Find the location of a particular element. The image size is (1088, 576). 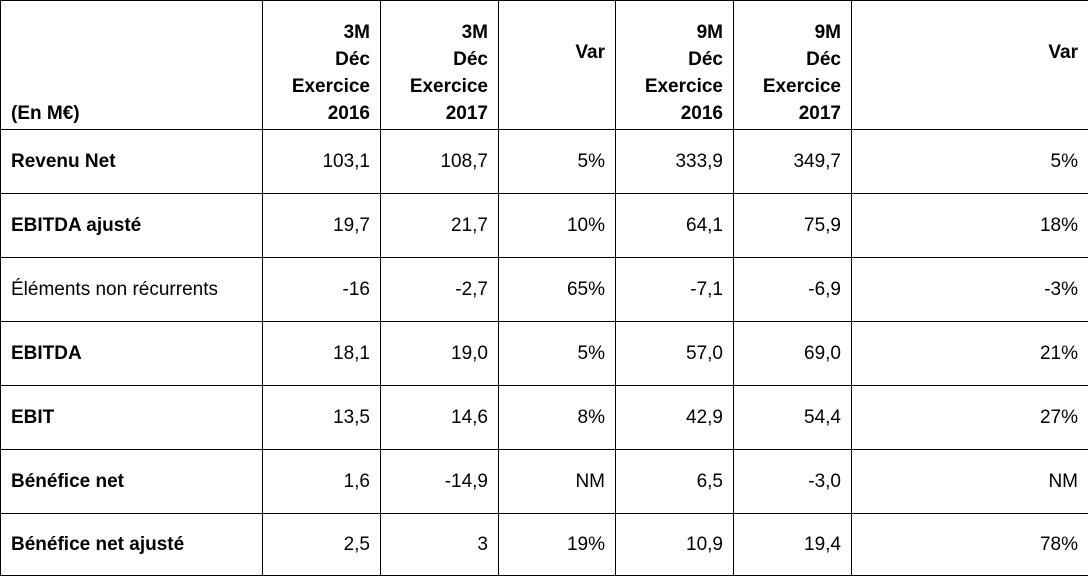

table-cell: 19,0 is located at coordinates (440, 354).